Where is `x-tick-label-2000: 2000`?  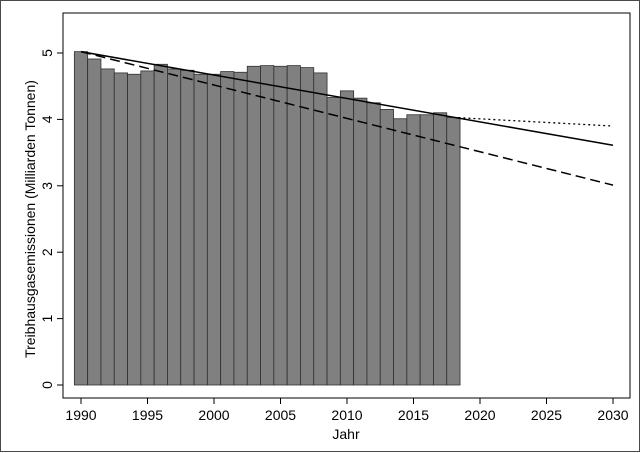 x-tick-label-2000: 2000 is located at coordinates (213, 415).